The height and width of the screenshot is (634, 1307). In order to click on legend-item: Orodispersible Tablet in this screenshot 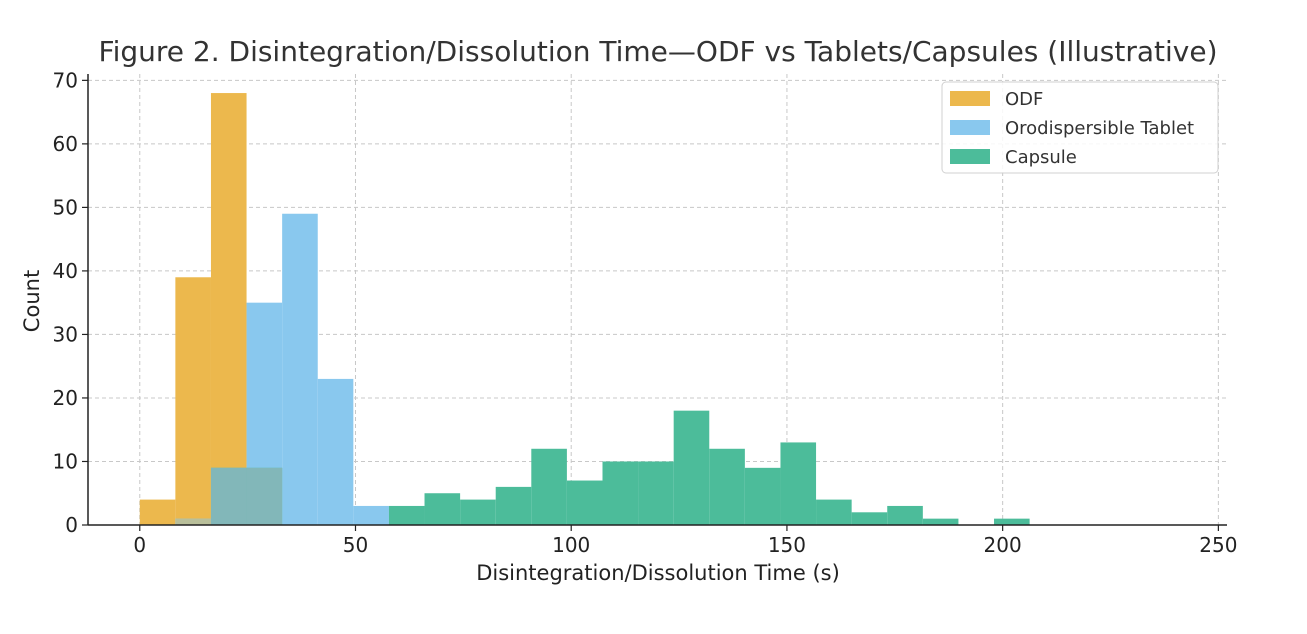, I will do `click(1072, 128)`.